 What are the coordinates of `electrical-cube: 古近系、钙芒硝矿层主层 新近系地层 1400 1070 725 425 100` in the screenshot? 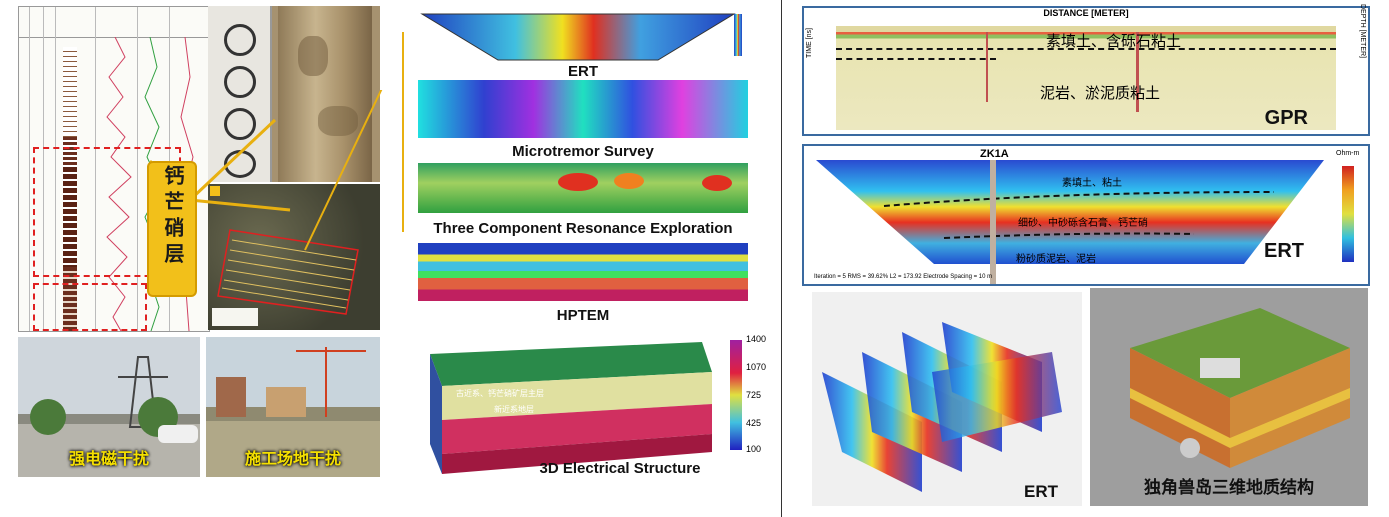 It's located at (592, 407).